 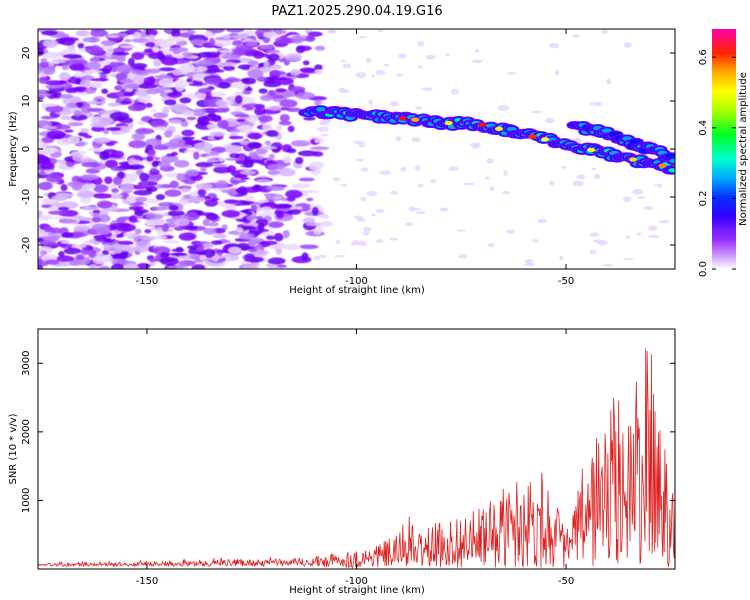 What do you see at coordinates (26, 53) in the screenshot?
I see `spectrogram-y-tick-label: 20` at bounding box center [26, 53].